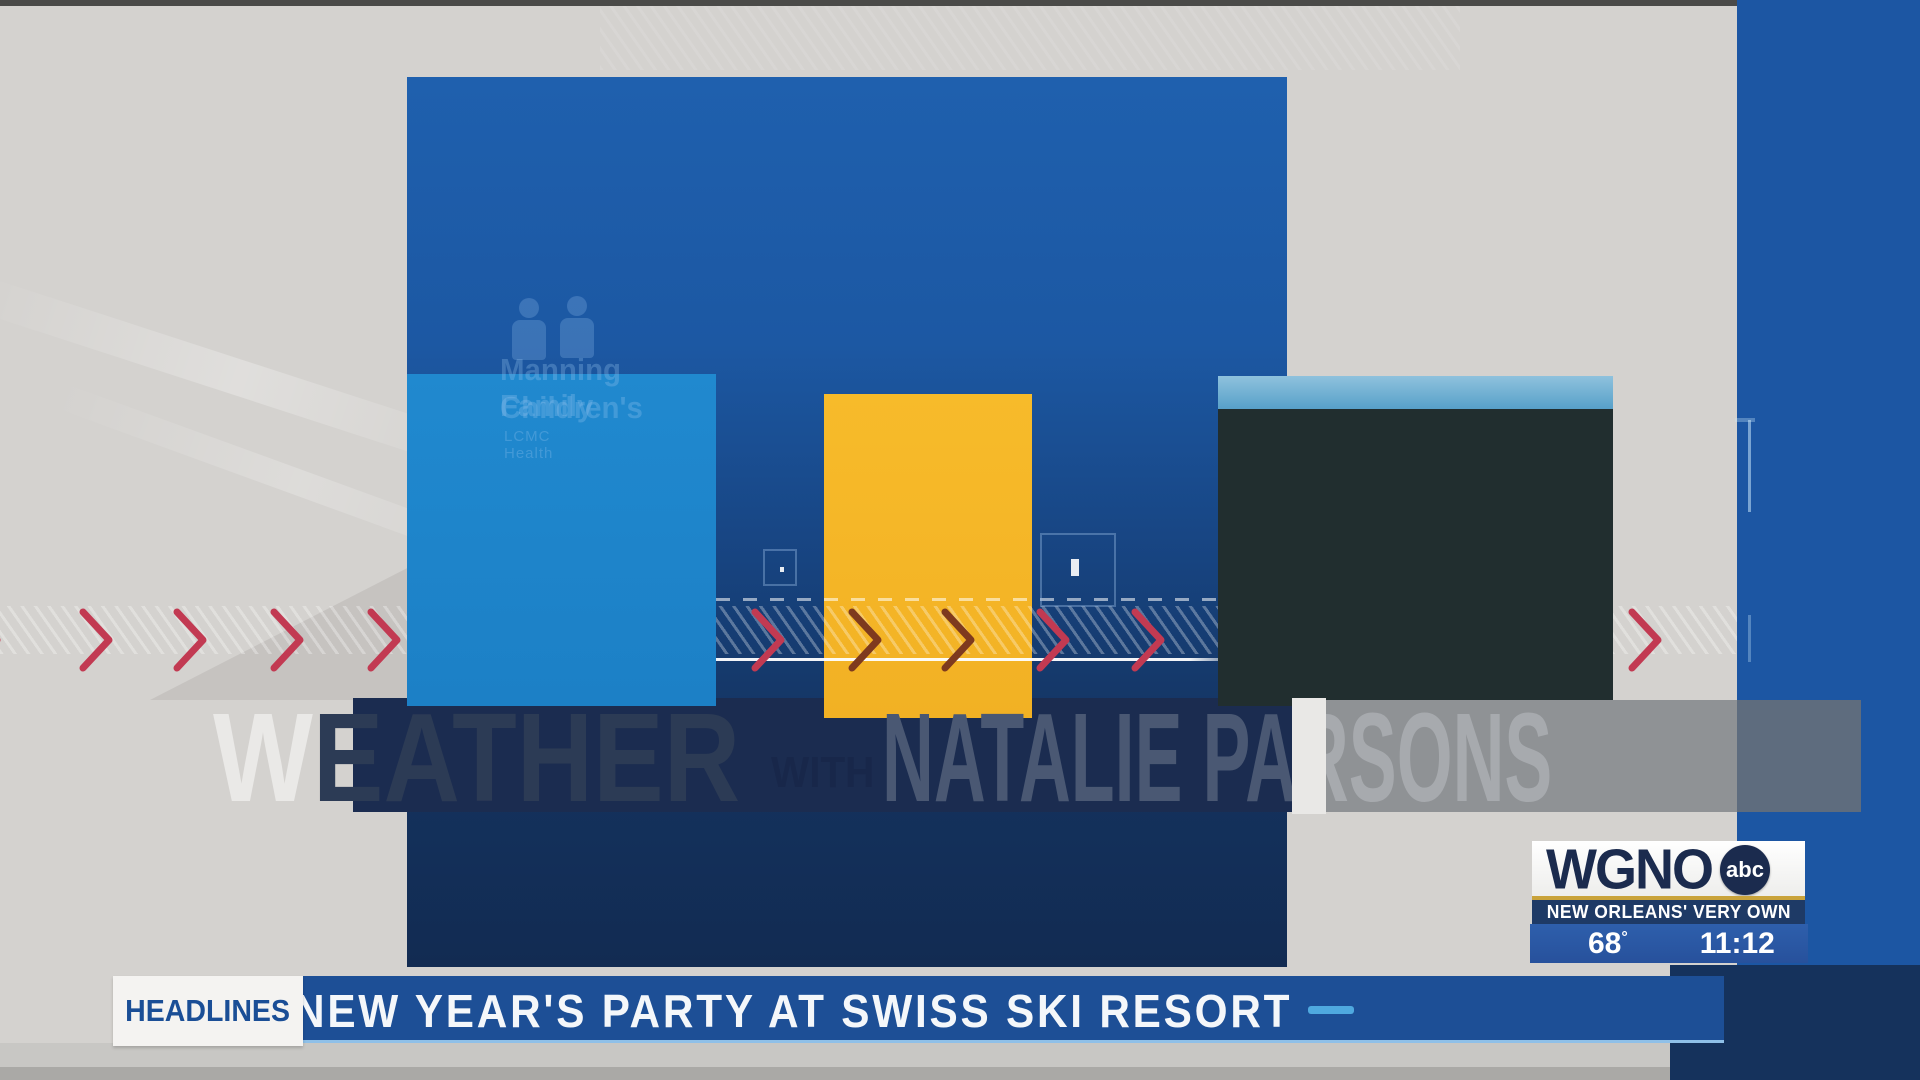  Describe the element at coordinates (1415, 392) in the screenshot. I see `dark-box-header-strip` at that location.